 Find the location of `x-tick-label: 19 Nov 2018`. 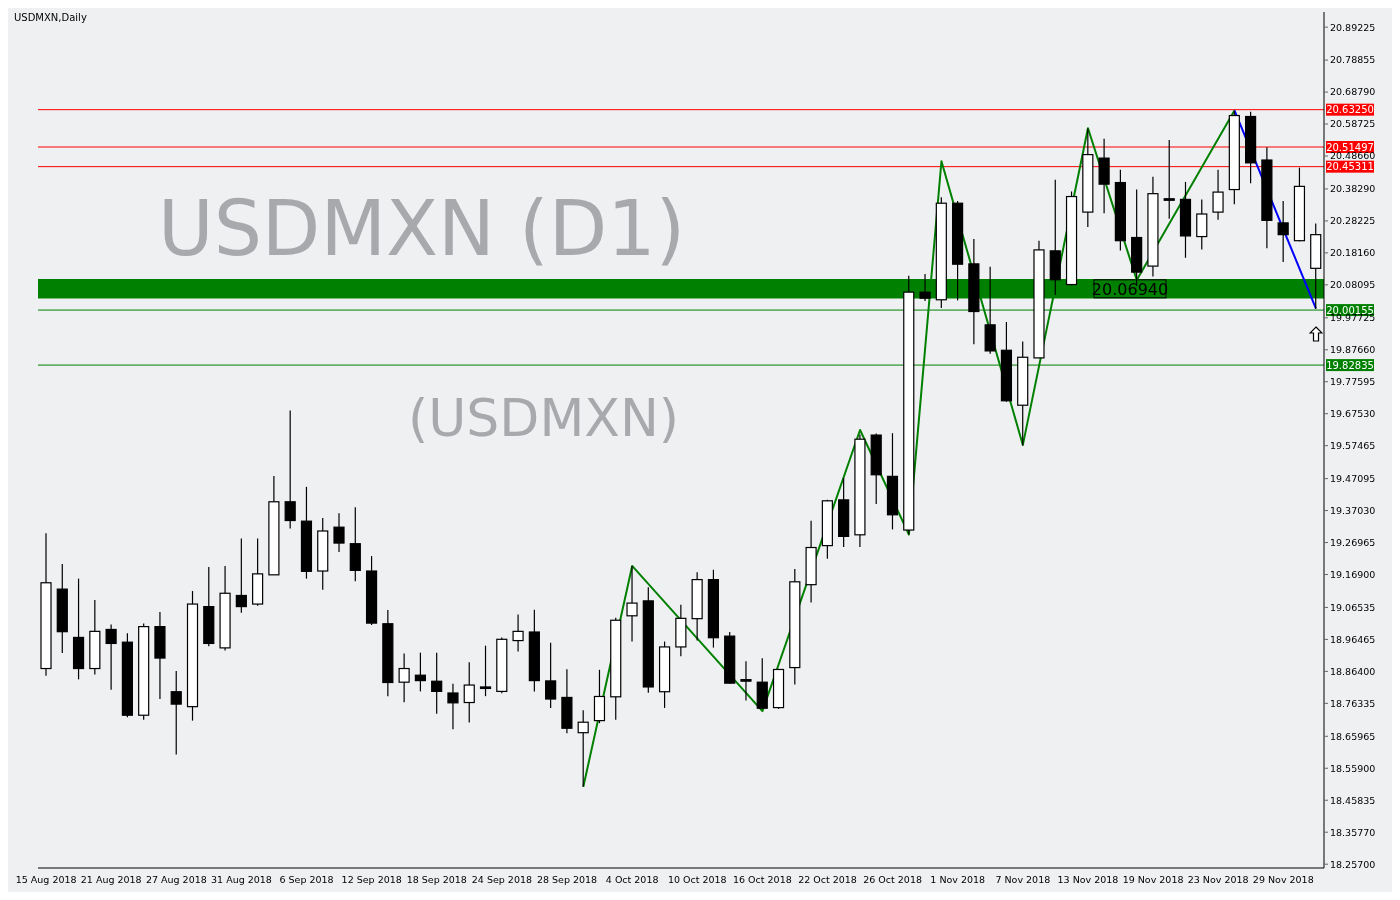

x-tick-label: 19 Nov 2018 is located at coordinates (1153, 879).